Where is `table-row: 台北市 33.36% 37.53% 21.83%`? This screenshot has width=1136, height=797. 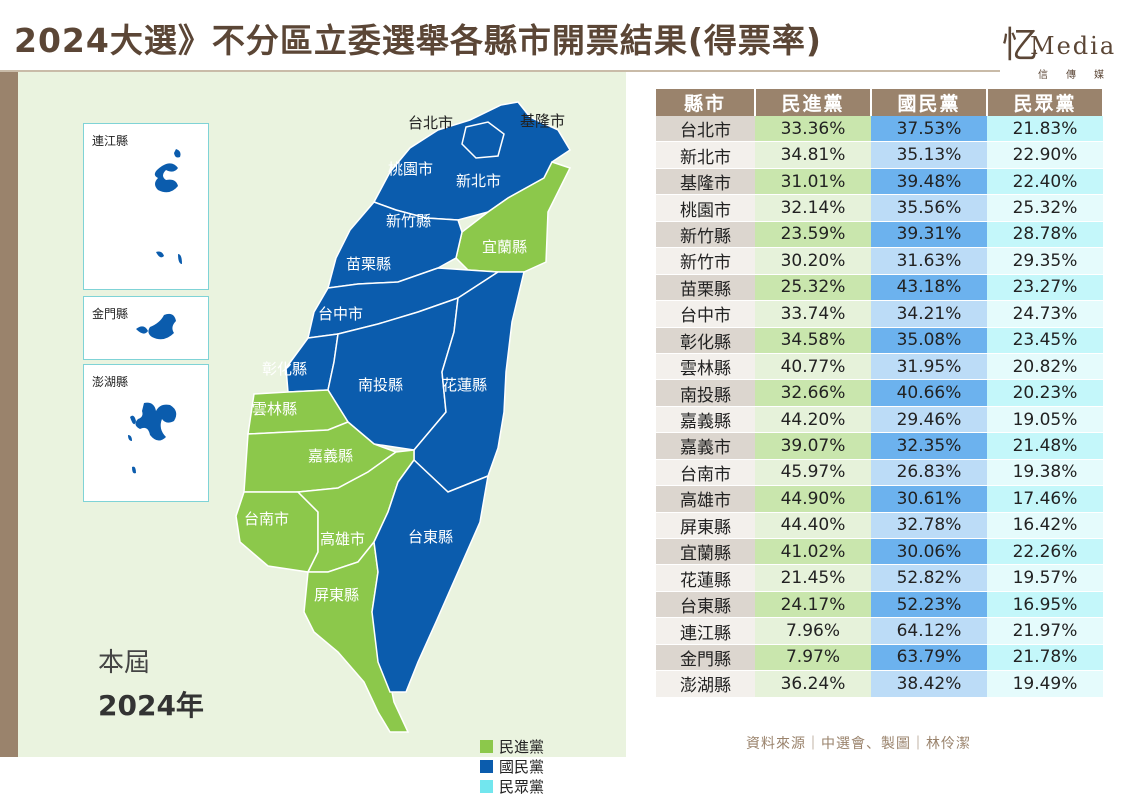 table-row: 台北市 33.36% 37.53% 21.83% is located at coordinates (879, 129).